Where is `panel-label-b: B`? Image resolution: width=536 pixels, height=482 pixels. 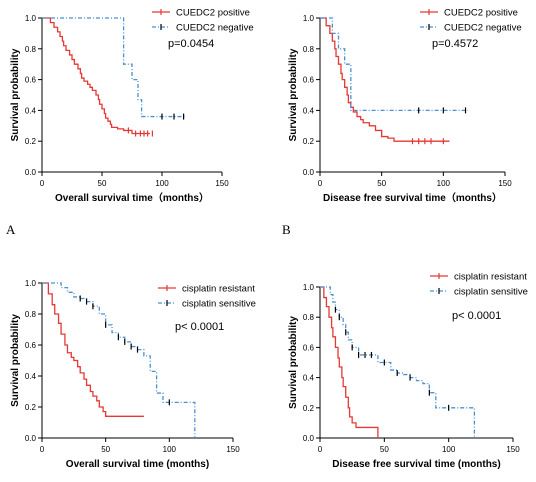
panel-label-b: B is located at coordinates (286, 229).